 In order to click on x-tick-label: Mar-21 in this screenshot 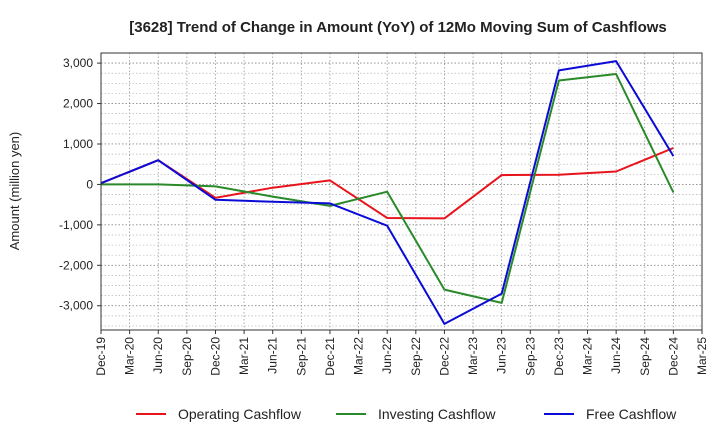, I will do `click(244, 356)`.